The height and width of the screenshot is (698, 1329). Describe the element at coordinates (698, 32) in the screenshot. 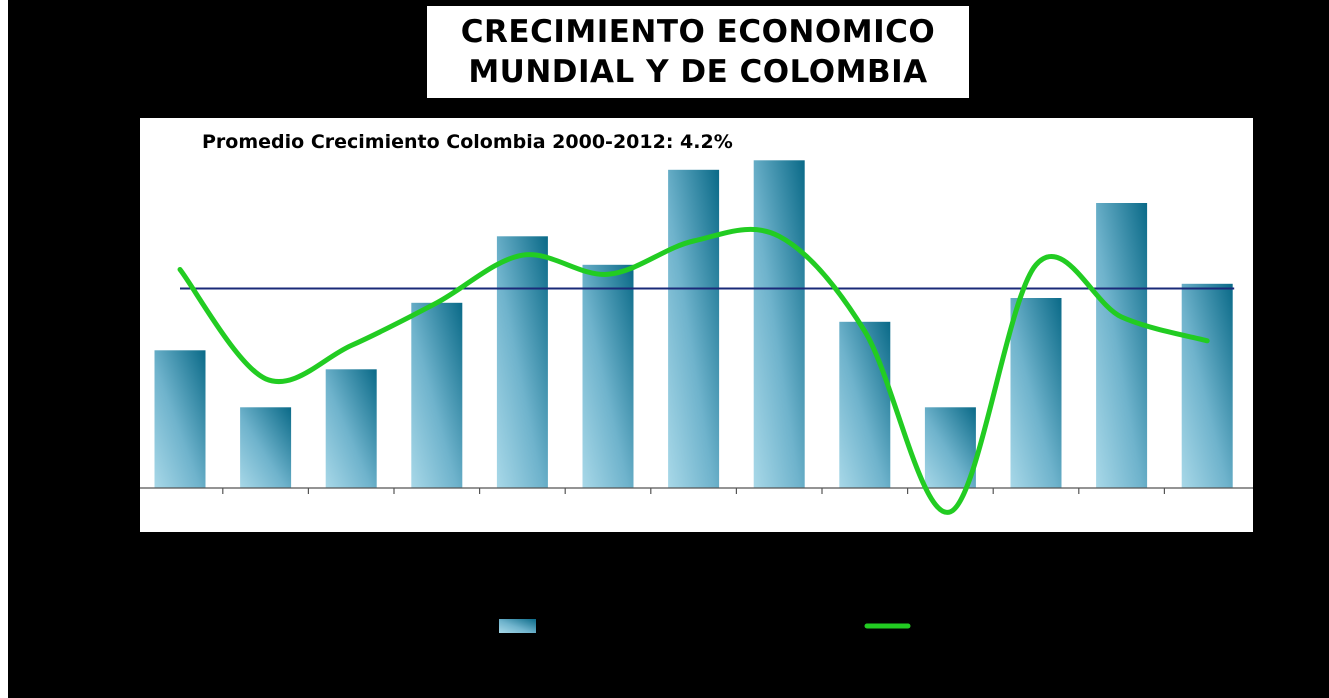

I see `title-line-1: CRECIMIENTO ECONOMICO` at that location.